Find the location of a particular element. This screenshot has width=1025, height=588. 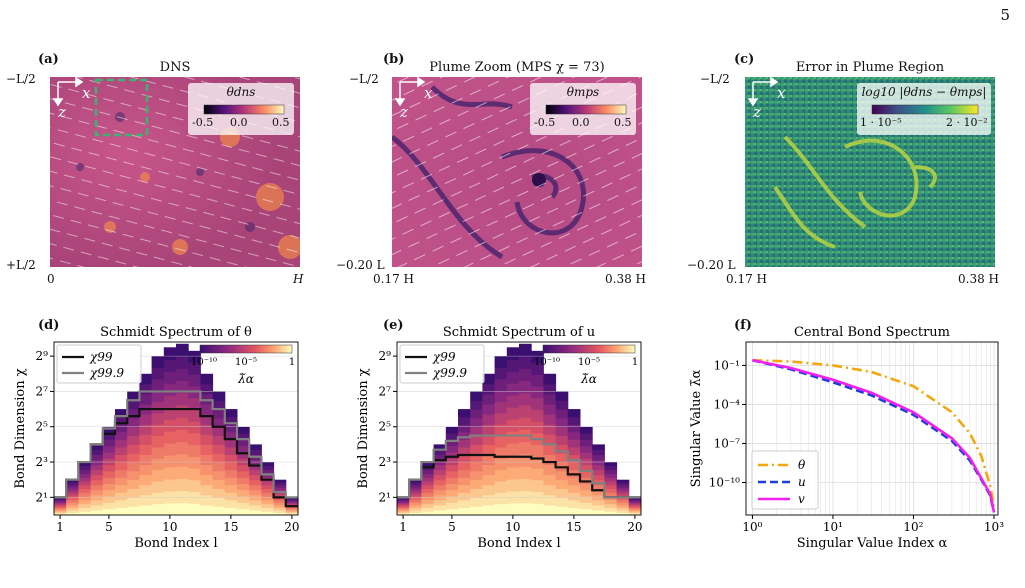

panel-c-title: Error in Plume Region is located at coordinates (870, 67).